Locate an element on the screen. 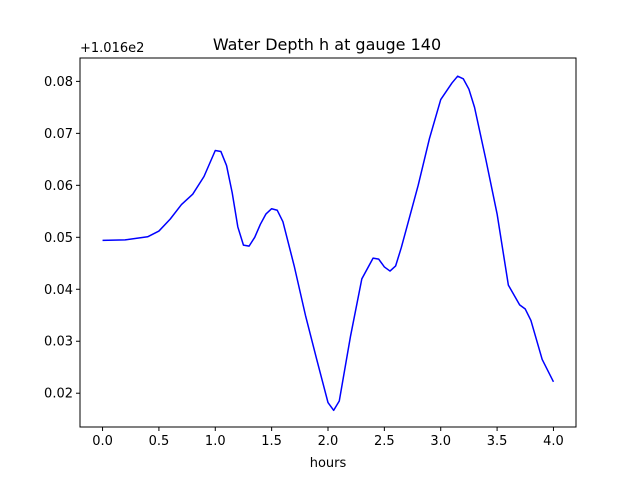  y-tick-label: 0.05 is located at coordinates (58, 238).